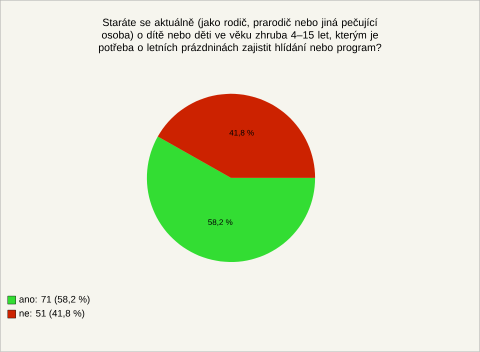 The height and width of the screenshot is (352, 480). I want to click on legend-label: ne: 51 (41,8 %), so click(52, 314).